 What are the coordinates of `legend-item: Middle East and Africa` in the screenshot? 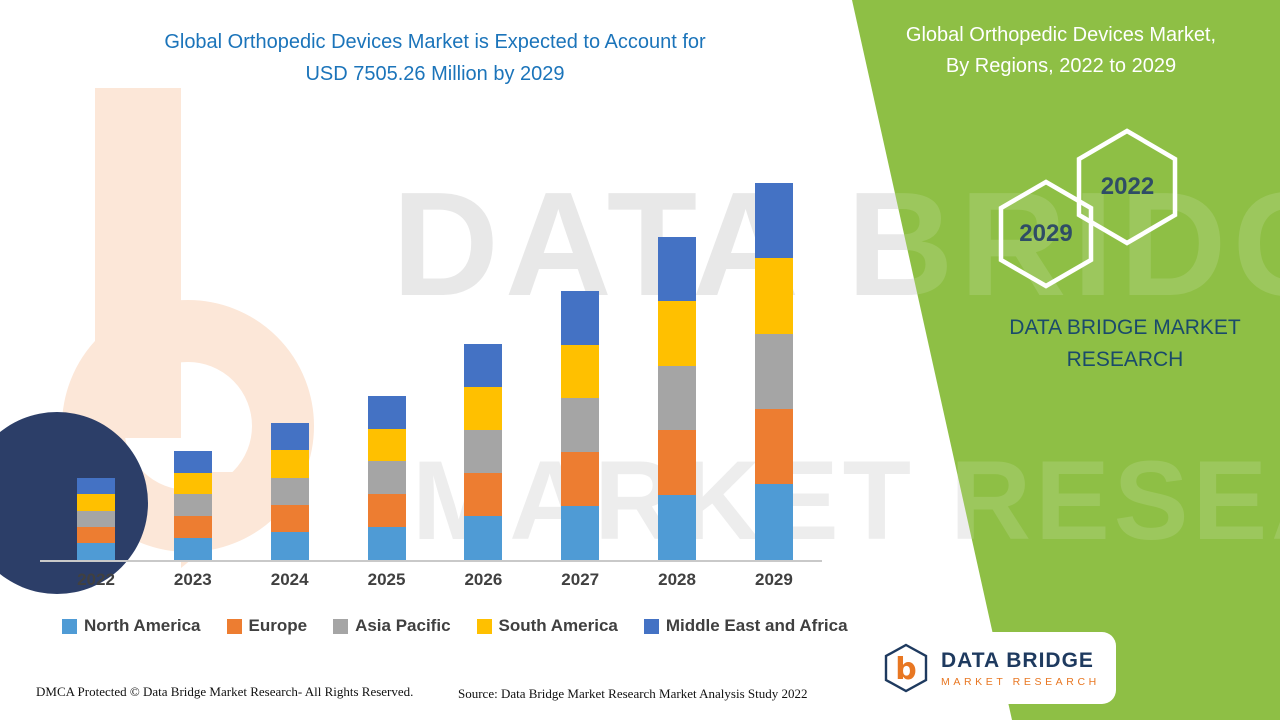 It's located at (745, 626).